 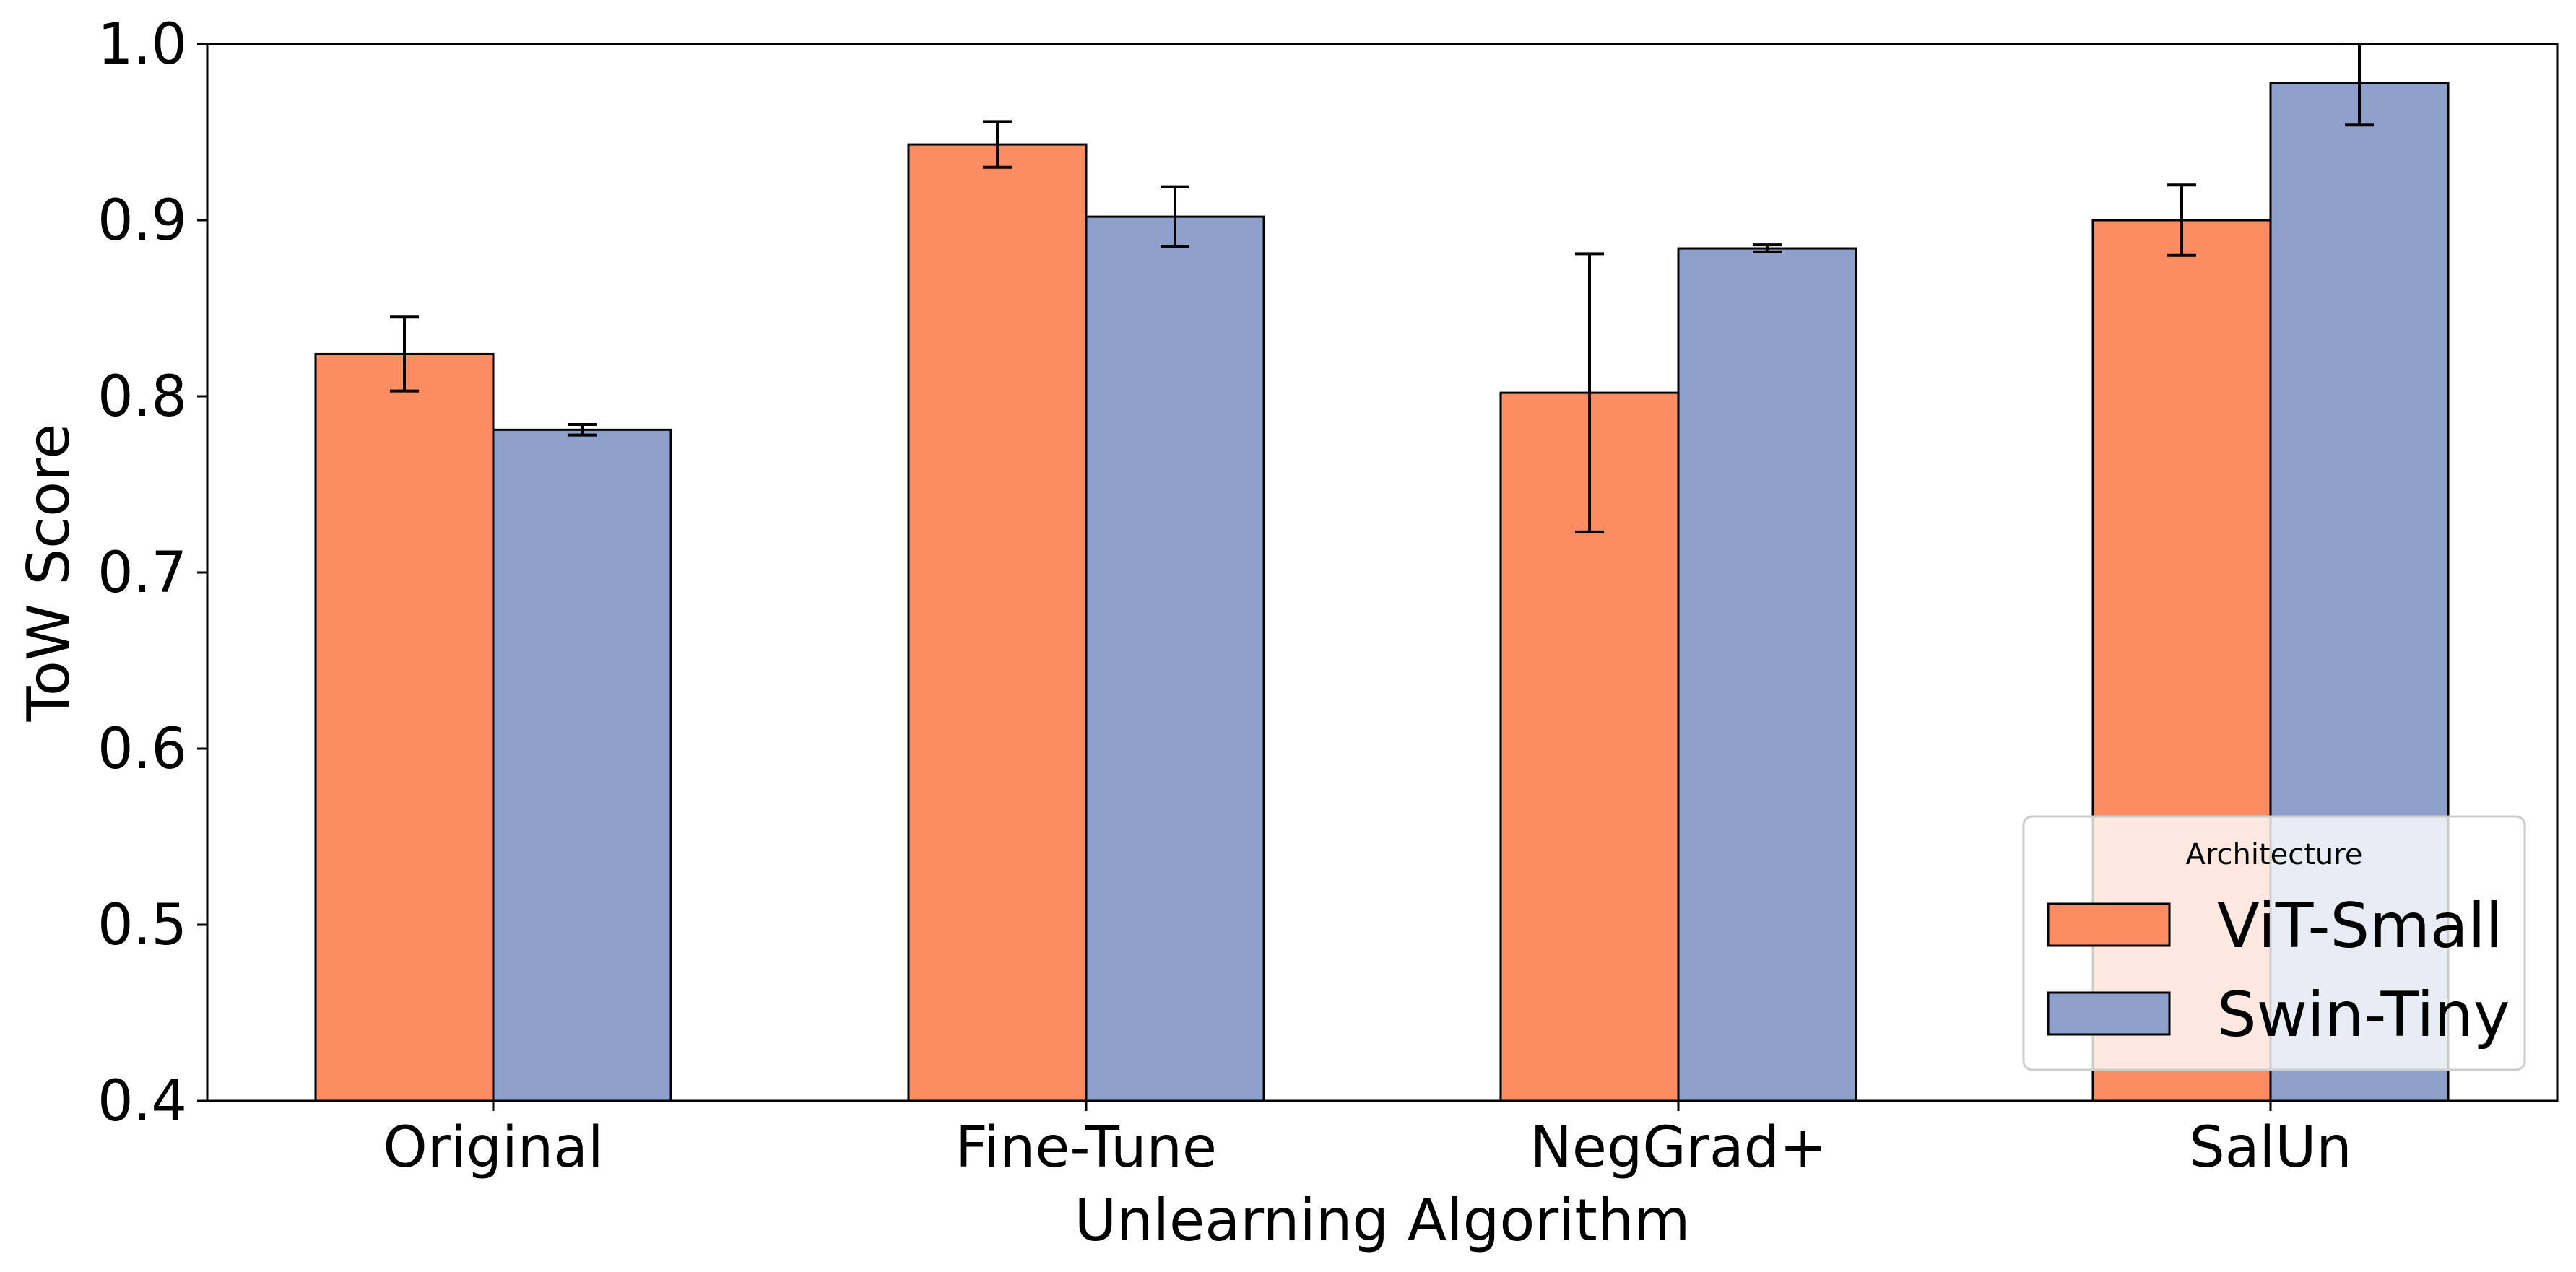 I want to click on error-bar-vit-small-fine-tune, so click(x=997, y=144).